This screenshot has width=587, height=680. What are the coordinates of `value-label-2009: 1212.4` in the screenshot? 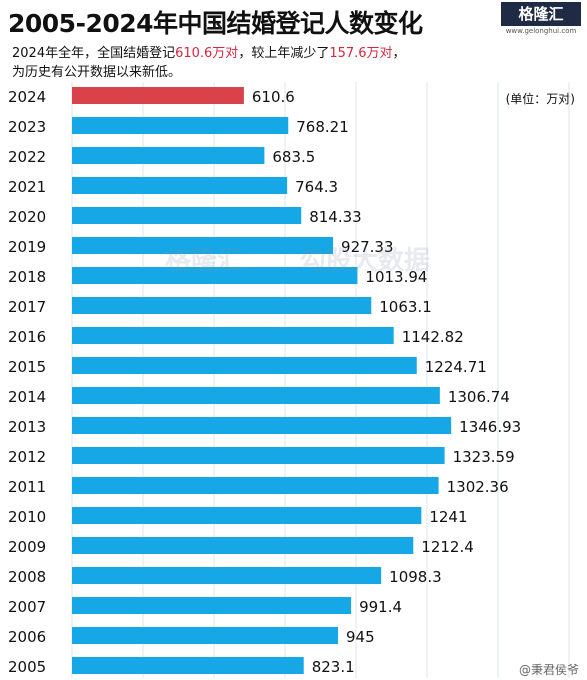 It's located at (447, 547).